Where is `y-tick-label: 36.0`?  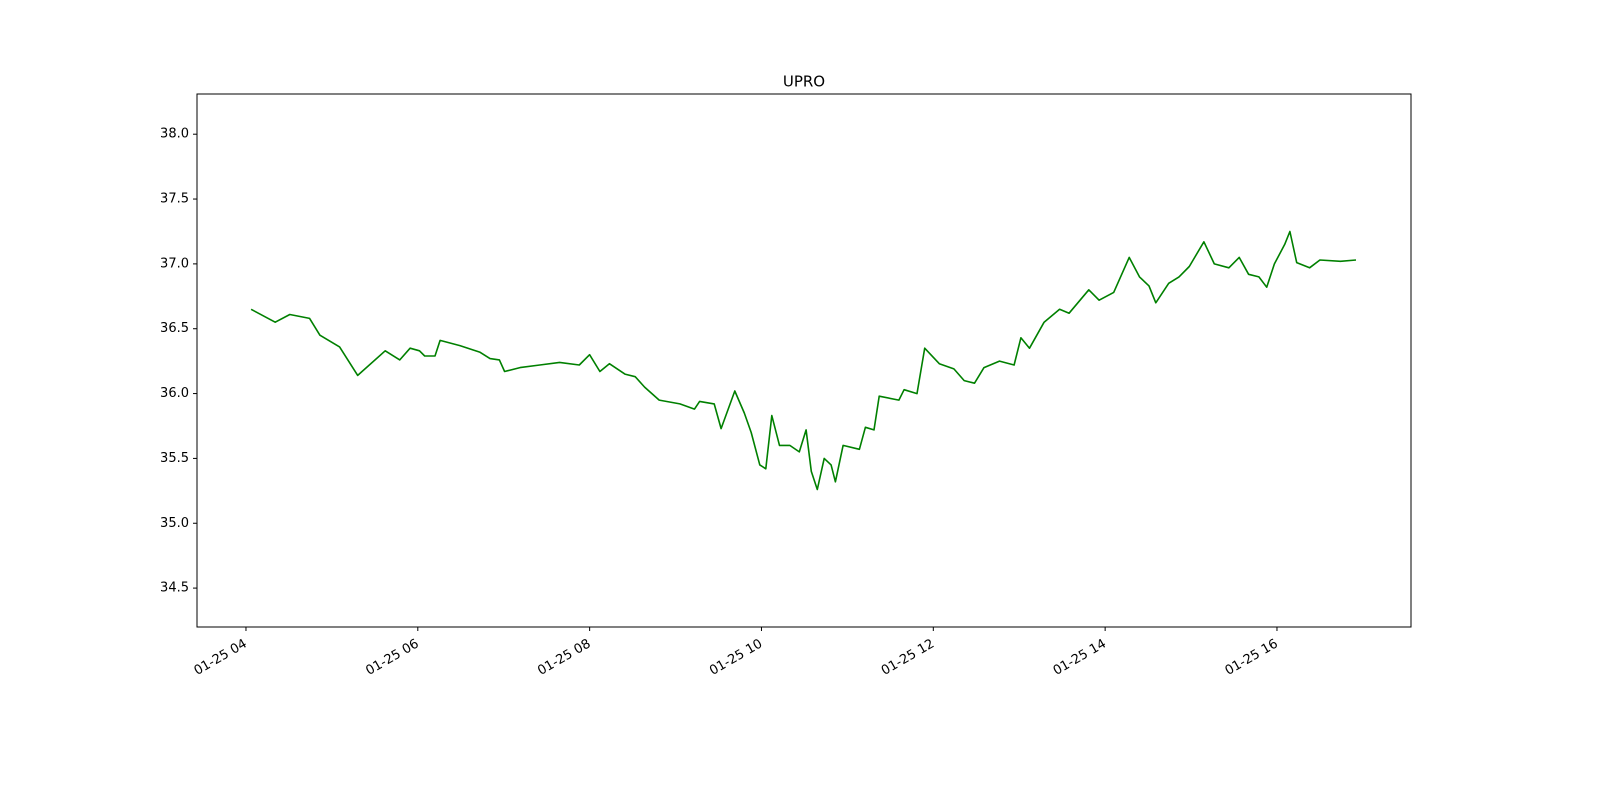
y-tick-label: 36.0 is located at coordinates (174, 393).